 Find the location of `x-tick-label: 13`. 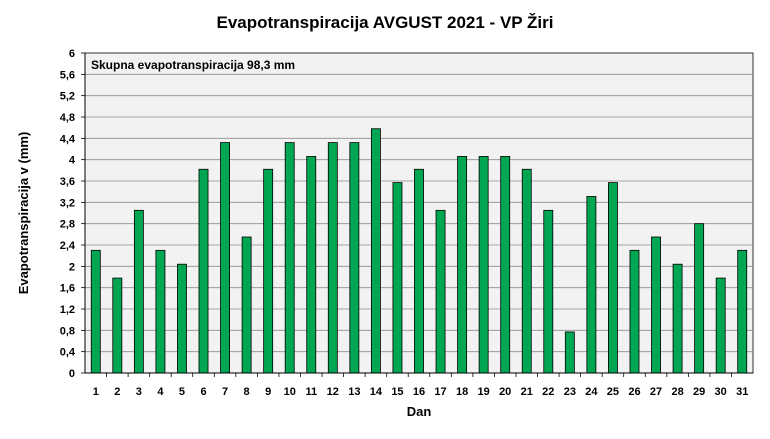

x-tick-label: 13 is located at coordinates (354, 392).